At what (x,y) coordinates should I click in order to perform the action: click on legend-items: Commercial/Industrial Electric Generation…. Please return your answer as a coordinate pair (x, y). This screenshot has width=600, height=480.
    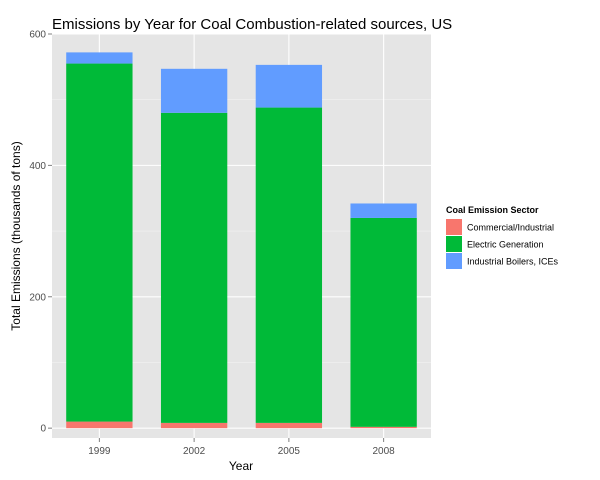
    Looking at the image, I should click on (502, 244).